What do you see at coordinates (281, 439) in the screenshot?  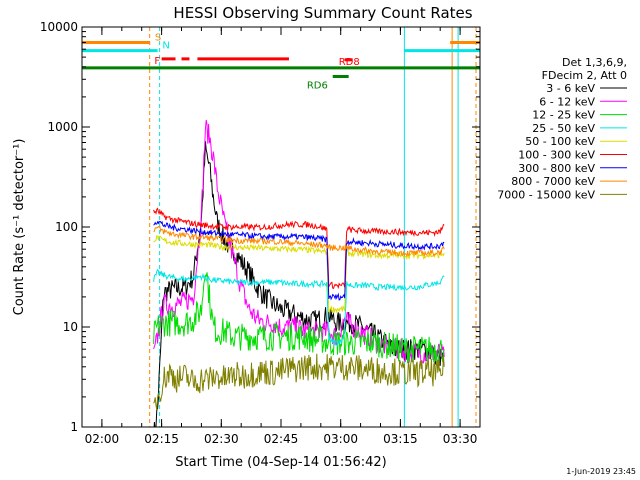 I see `x-tick-label-3: 02:45` at bounding box center [281, 439].